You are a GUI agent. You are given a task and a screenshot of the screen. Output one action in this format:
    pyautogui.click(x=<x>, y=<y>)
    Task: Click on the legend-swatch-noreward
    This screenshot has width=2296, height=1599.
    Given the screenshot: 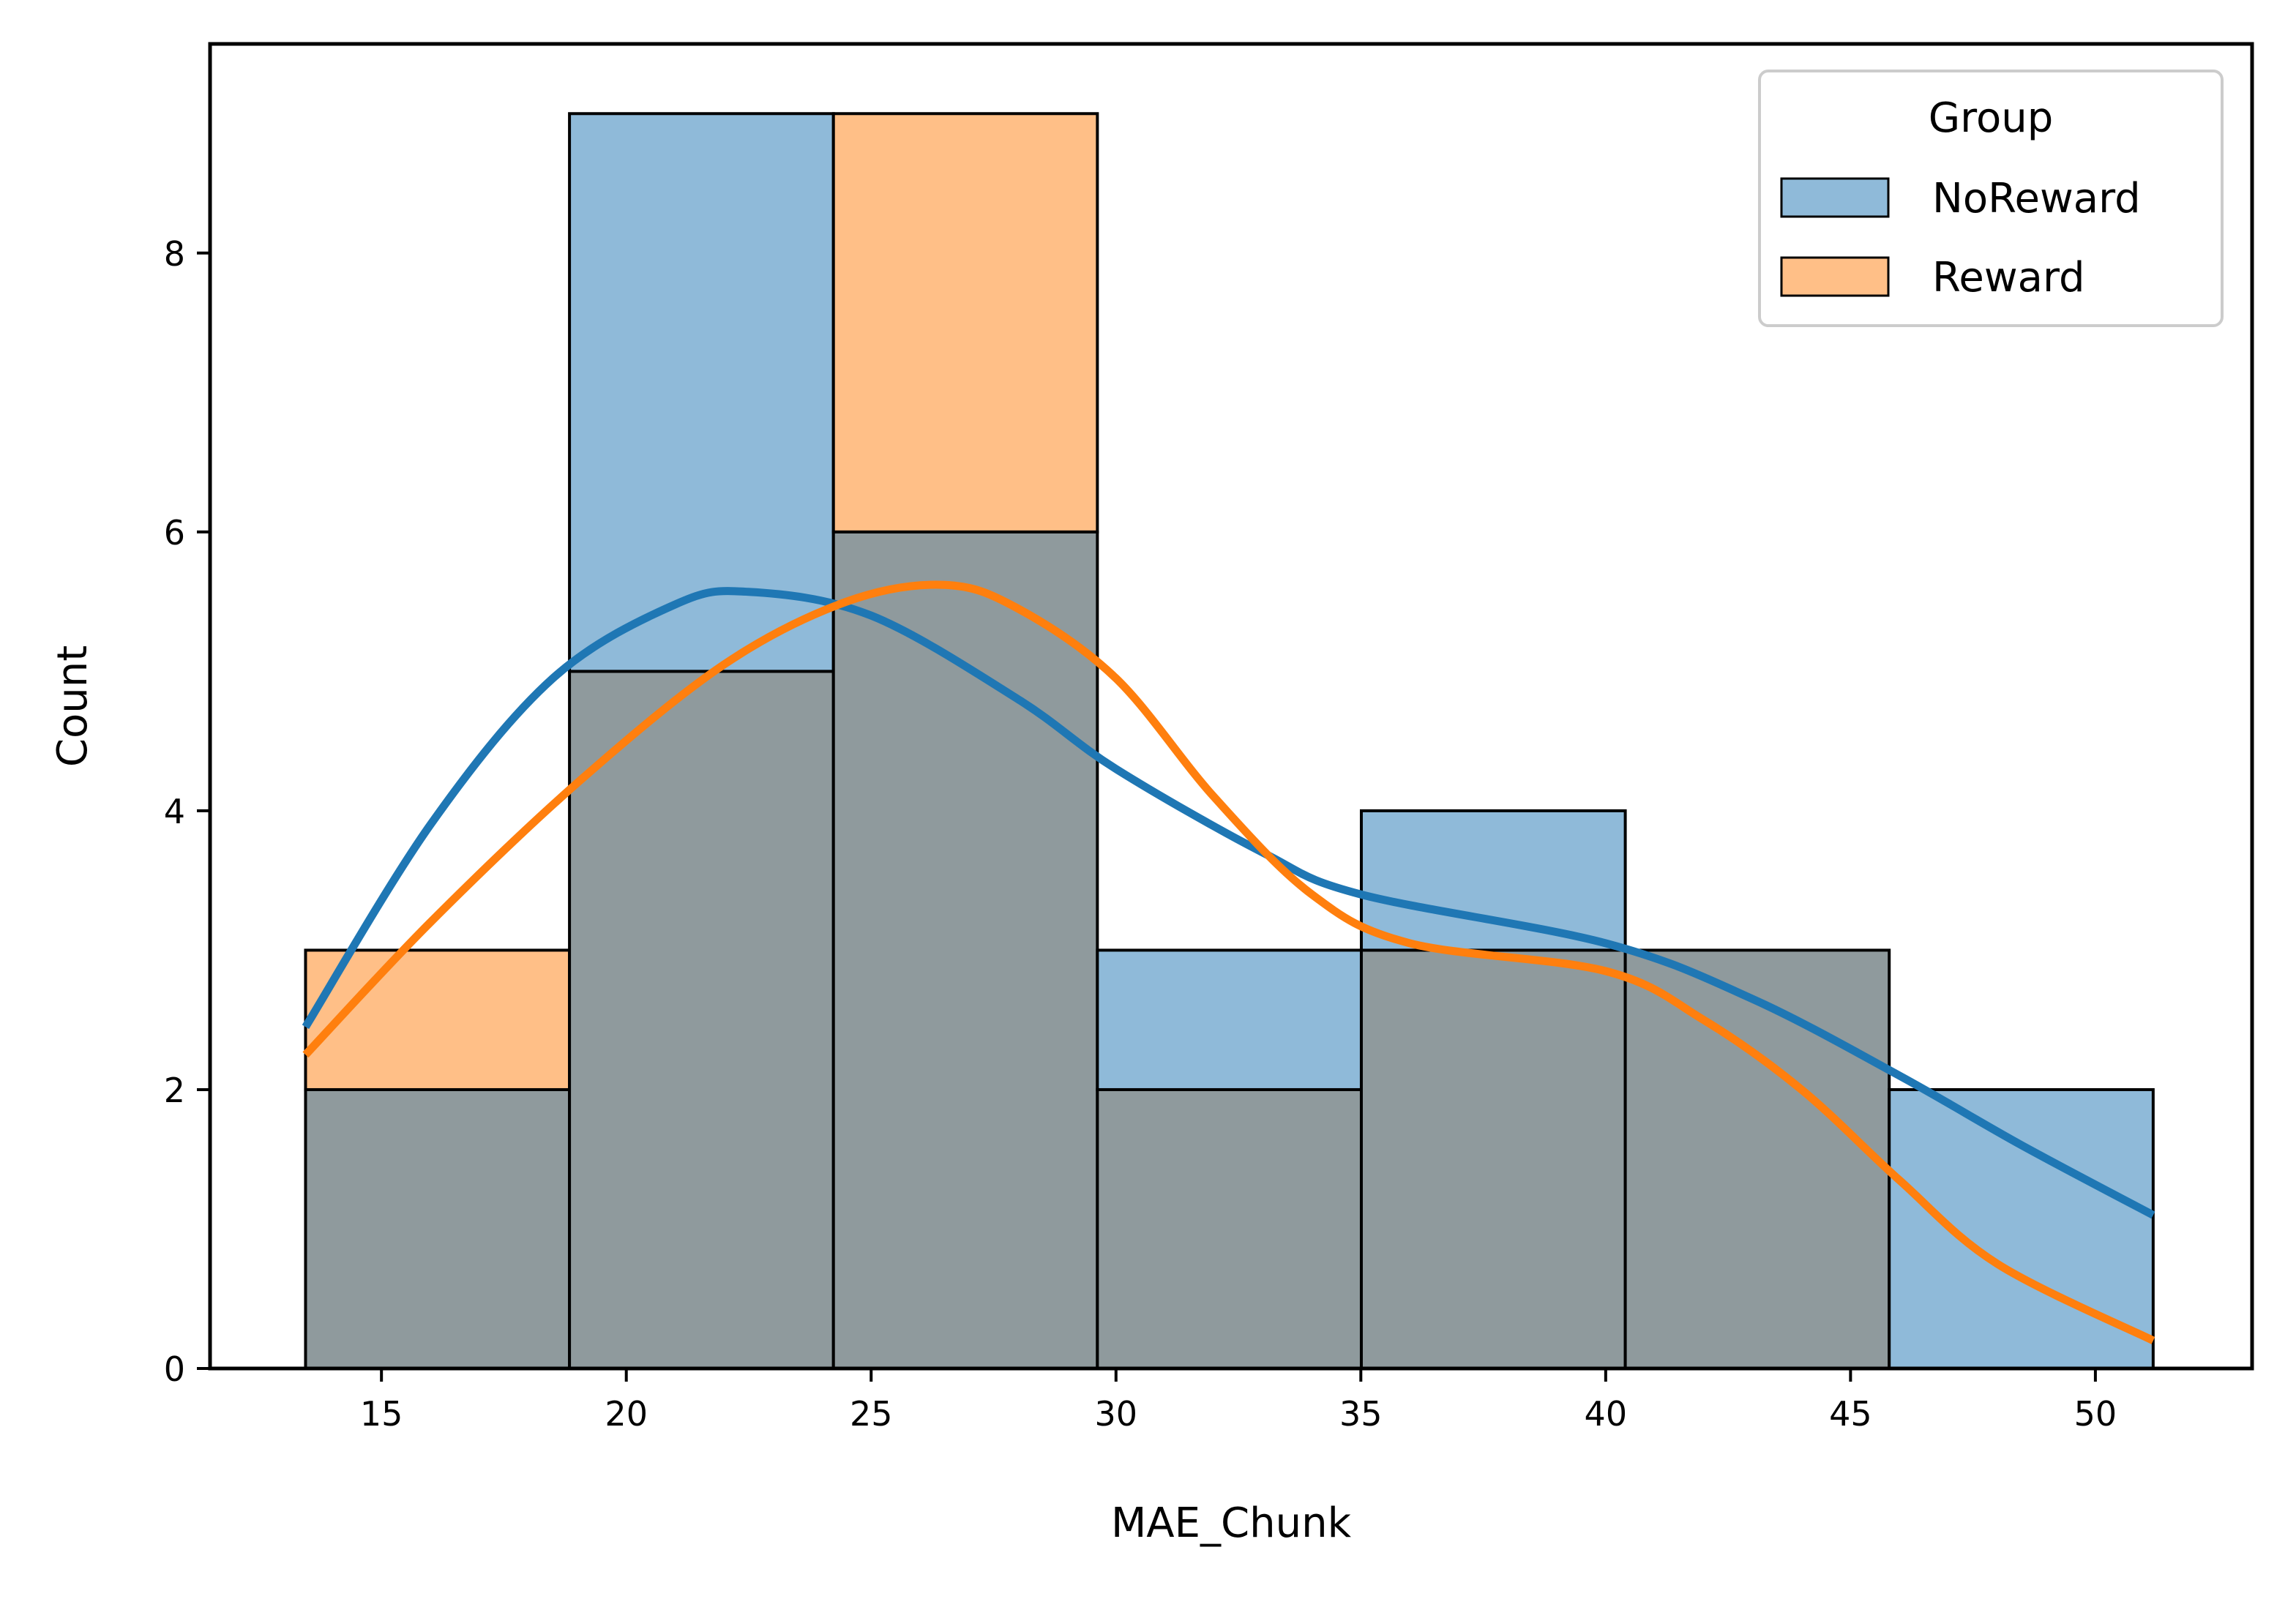 What is the action you would take?
    pyautogui.click(x=1835, y=197)
    